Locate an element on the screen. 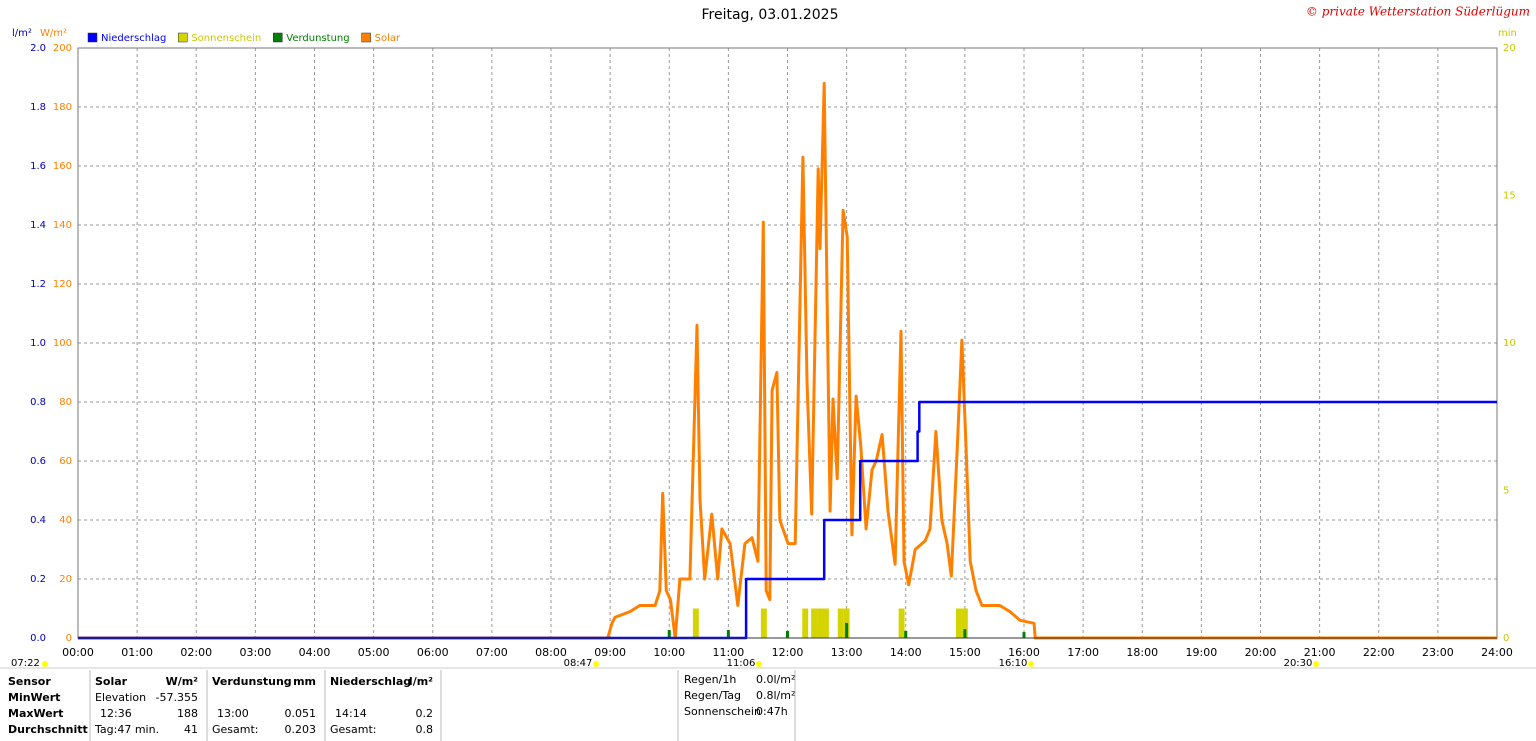  event-label: 20:30 is located at coordinates (1298, 663).